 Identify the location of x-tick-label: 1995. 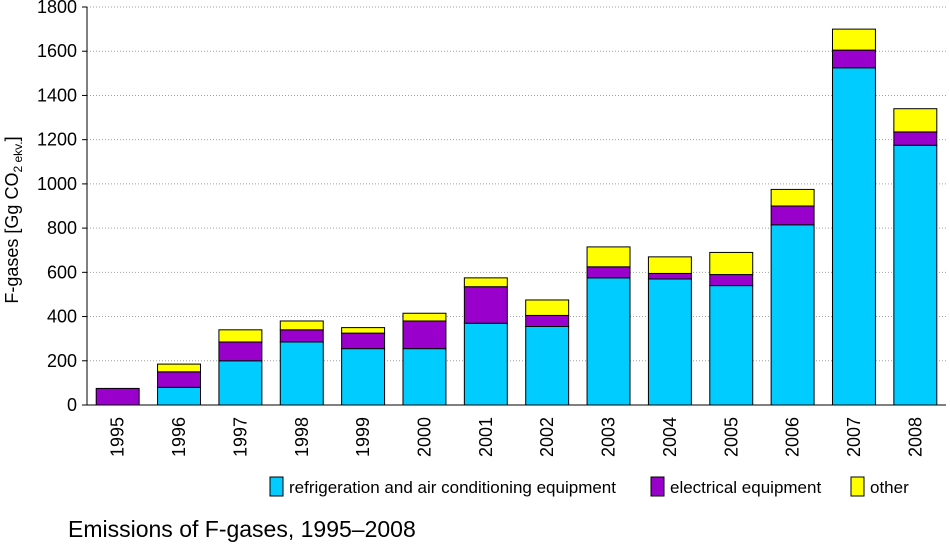
(118, 437).